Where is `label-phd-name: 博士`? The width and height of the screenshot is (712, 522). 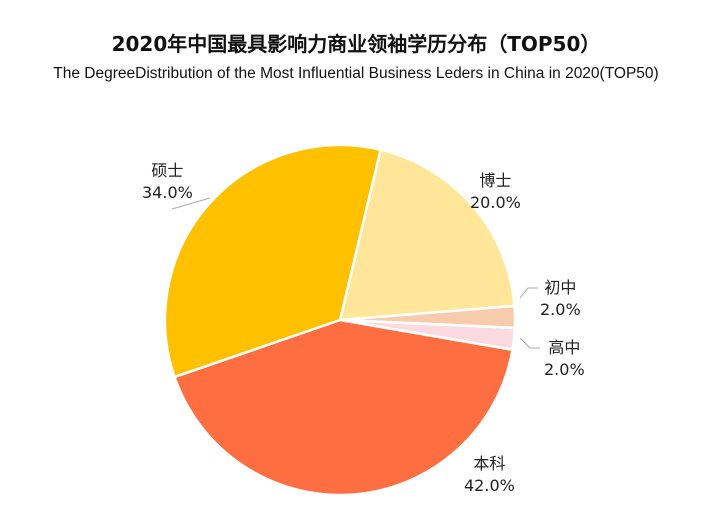 label-phd-name: 博士 is located at coordinates (495, 180).